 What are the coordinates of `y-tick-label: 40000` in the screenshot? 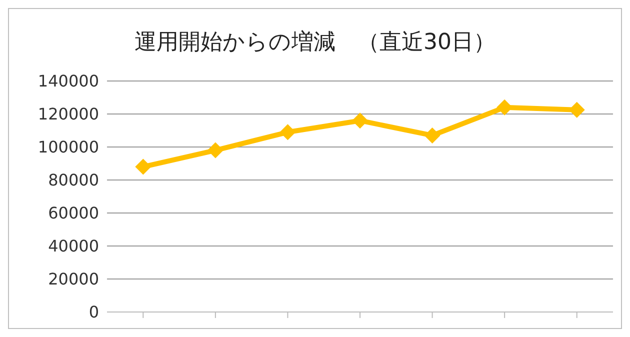 It's located at (73, 246).